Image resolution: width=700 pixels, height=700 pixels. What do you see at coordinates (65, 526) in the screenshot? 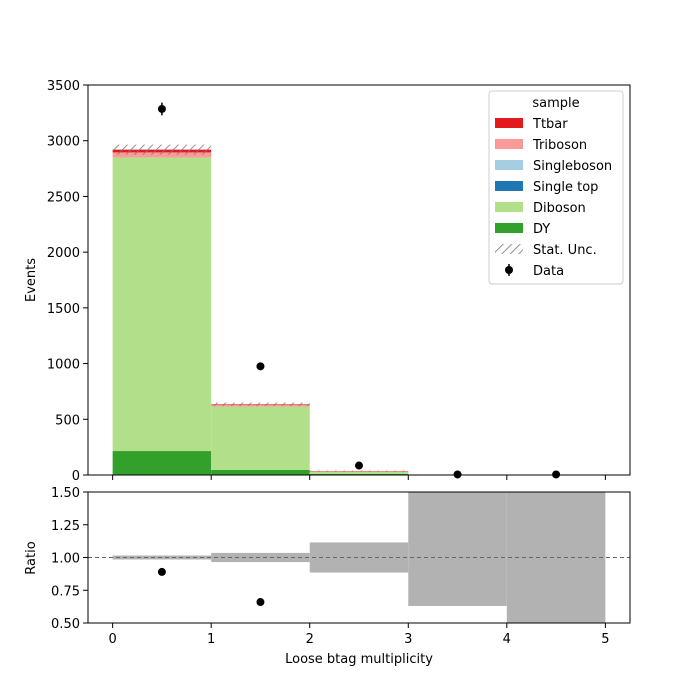
I see `ratio-y-tick-label-3: 1.25` at bounding box center [65, 526].